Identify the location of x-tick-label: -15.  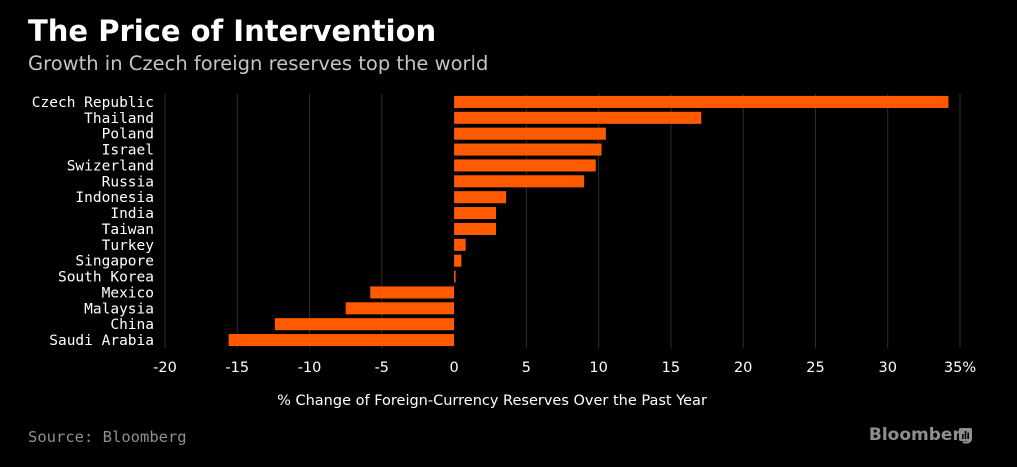
(237, 368).